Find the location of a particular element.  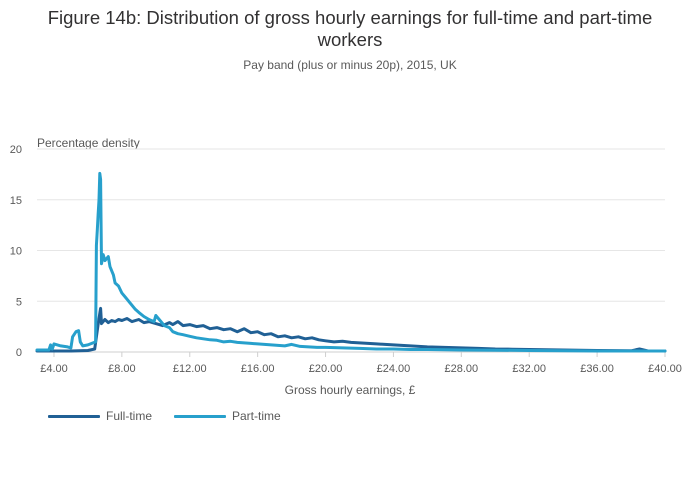

x-tick-label: £24.00 is located at coordinates (394, 369).